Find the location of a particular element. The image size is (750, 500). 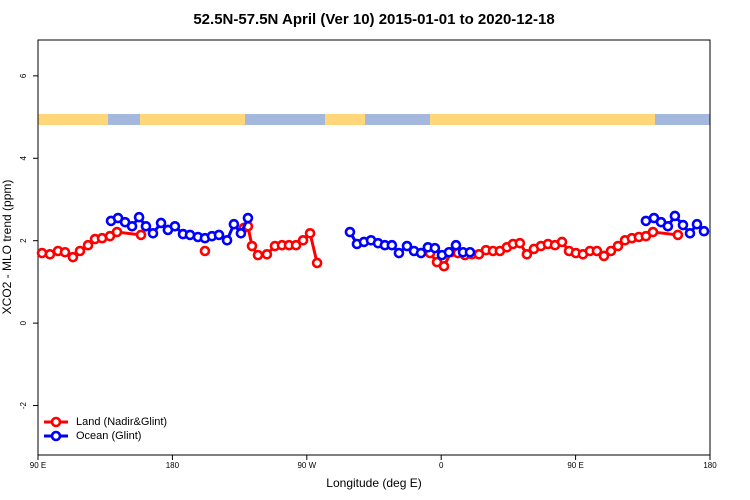

land-ocean-strip is located at coordinates (374, 119).